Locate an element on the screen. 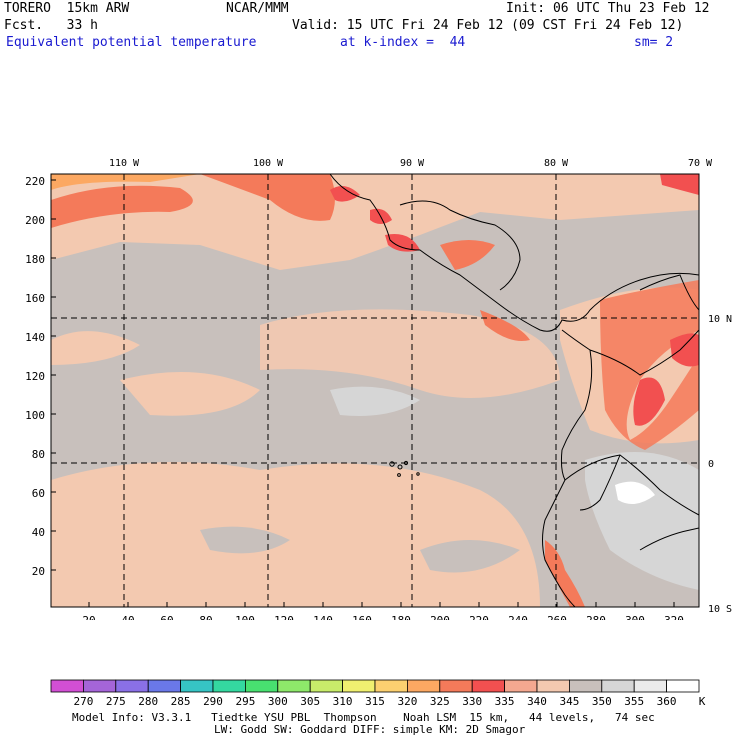  color-bar-label: 315 is located at coordinates (375, 701).